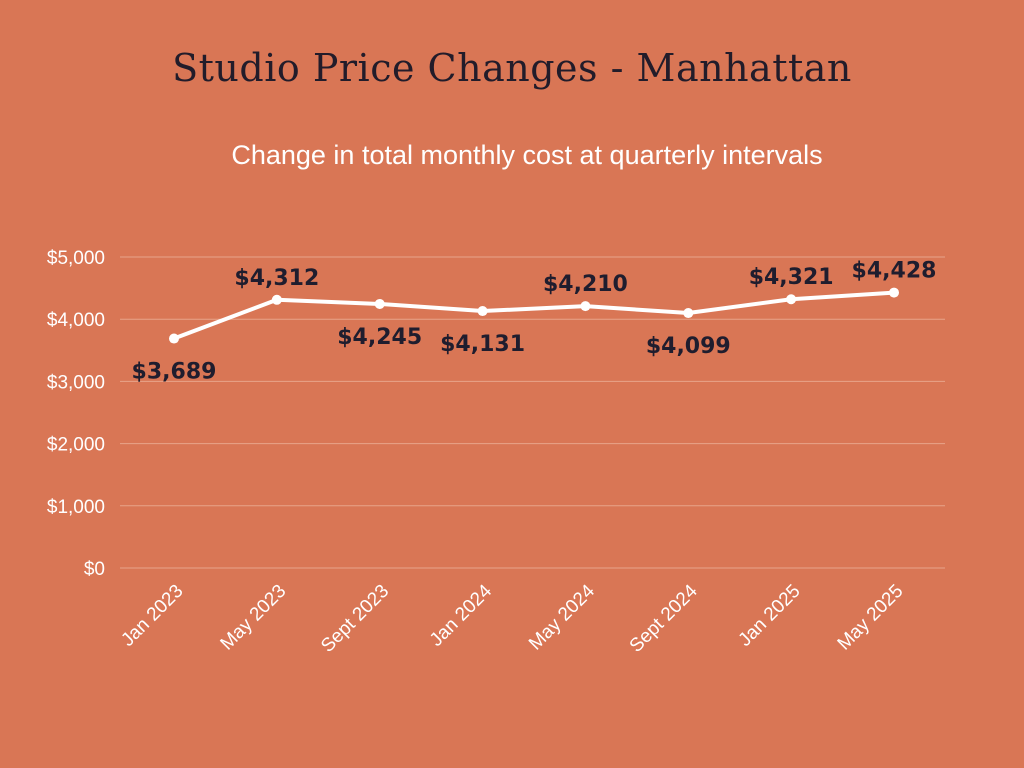  I want to click on y-tick-label: $5,000, so click(76, 258).